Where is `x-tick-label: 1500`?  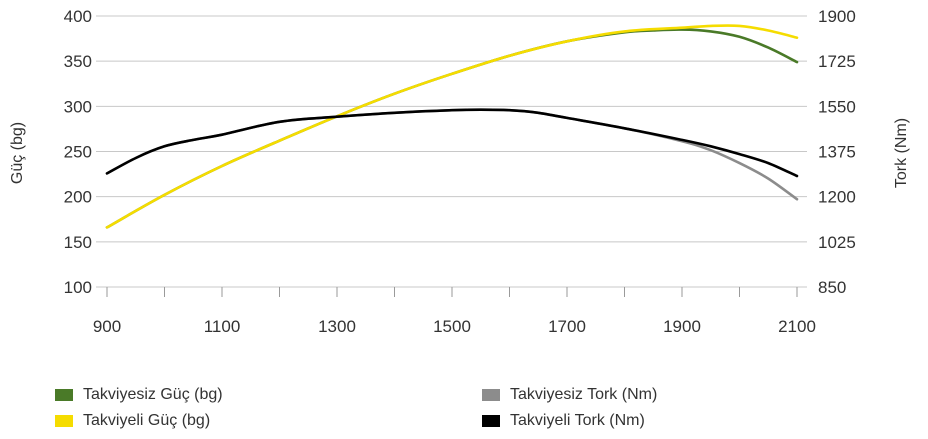
x-tick-label: 1500 is located at coordinates (452, 326).